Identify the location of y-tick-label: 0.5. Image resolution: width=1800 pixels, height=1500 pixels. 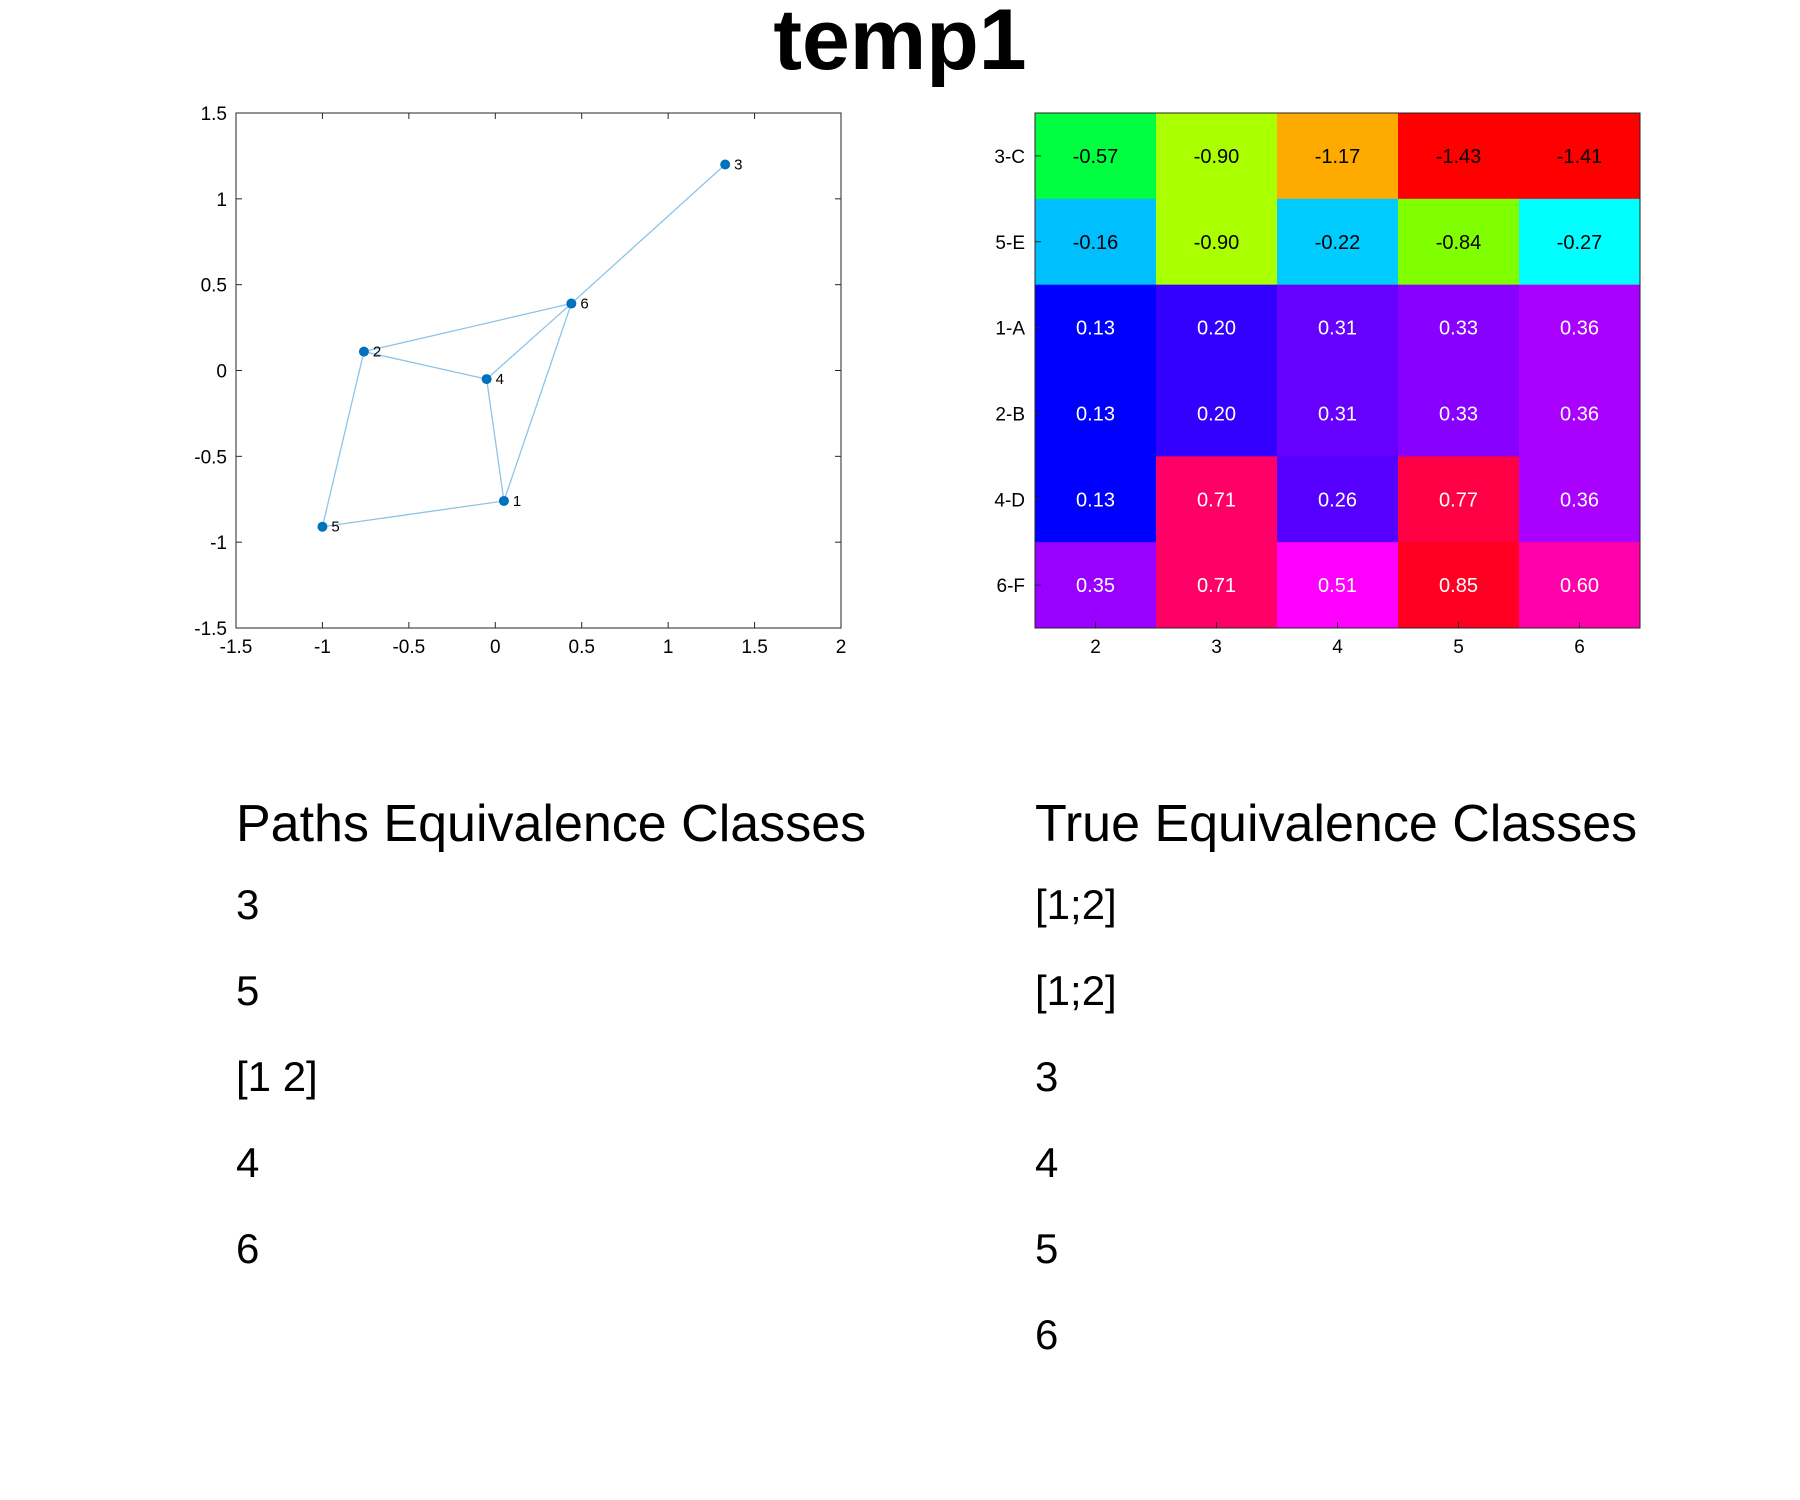
(214, 286).